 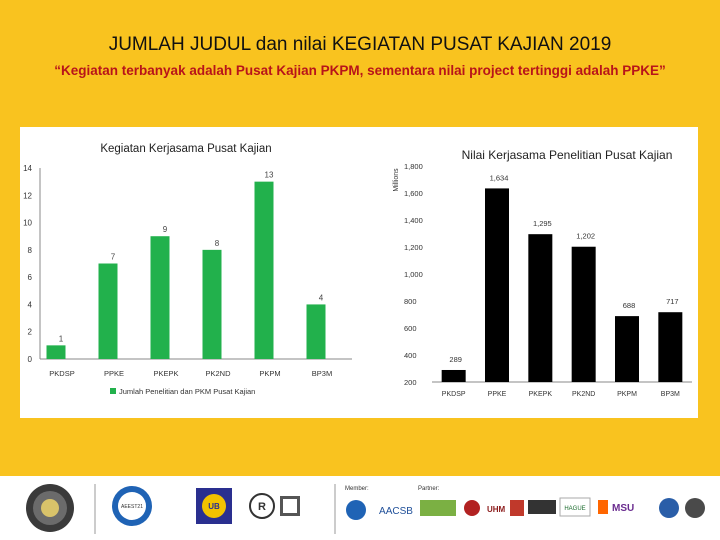 I want to click on chart1-x-tick-label: PKPM, so click(x=269, y=373).